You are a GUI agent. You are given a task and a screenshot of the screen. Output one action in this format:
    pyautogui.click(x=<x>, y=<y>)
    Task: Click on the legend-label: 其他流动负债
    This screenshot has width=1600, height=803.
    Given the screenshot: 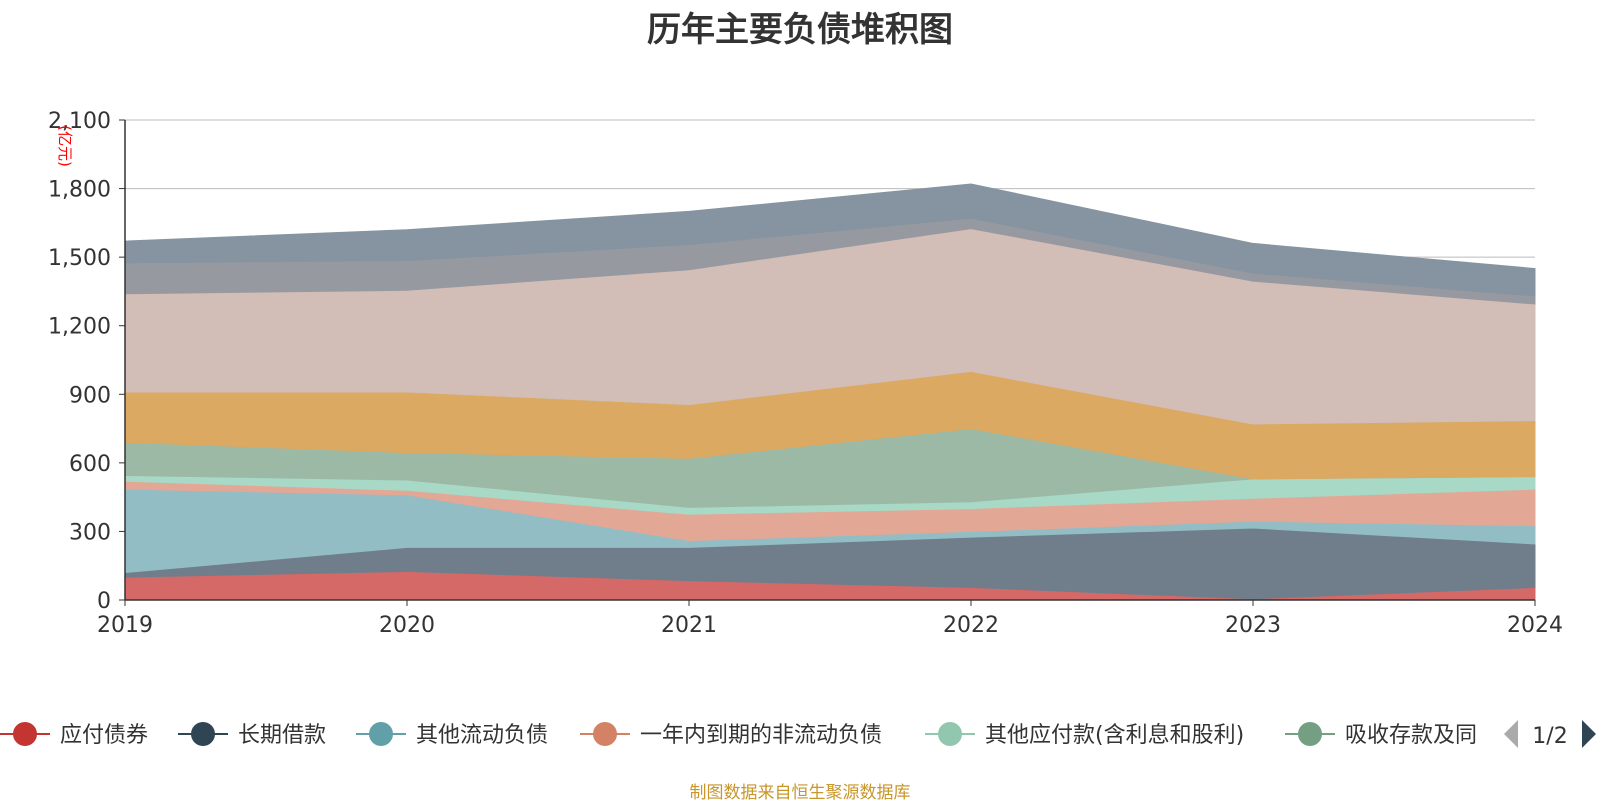 What is the action you would take?
    pyautogui.click(x=482, y=735)
    